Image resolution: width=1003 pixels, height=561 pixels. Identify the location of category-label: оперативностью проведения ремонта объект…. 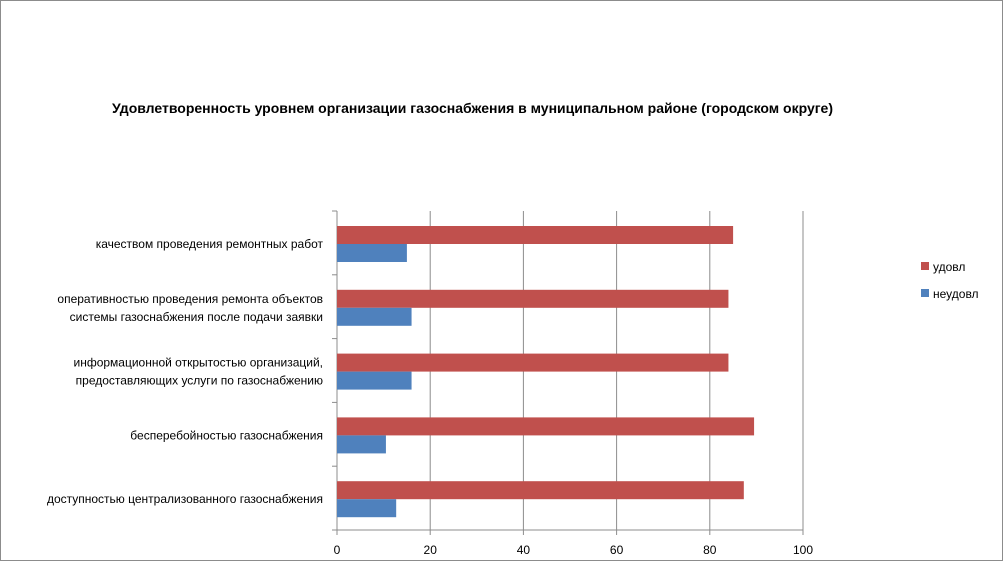
(190, 299).